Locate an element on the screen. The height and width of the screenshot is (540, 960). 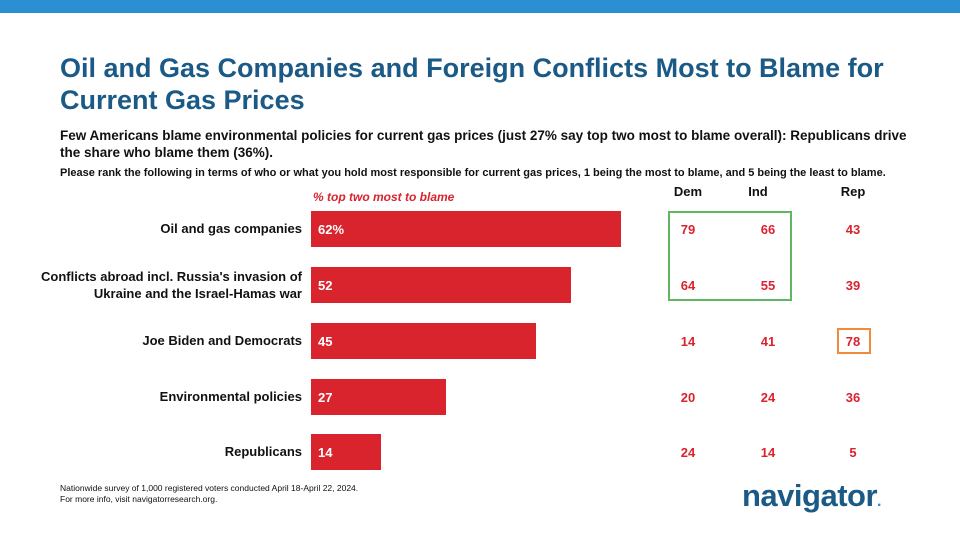
column-header-rep: Rep is located at coordinates (853, 191).